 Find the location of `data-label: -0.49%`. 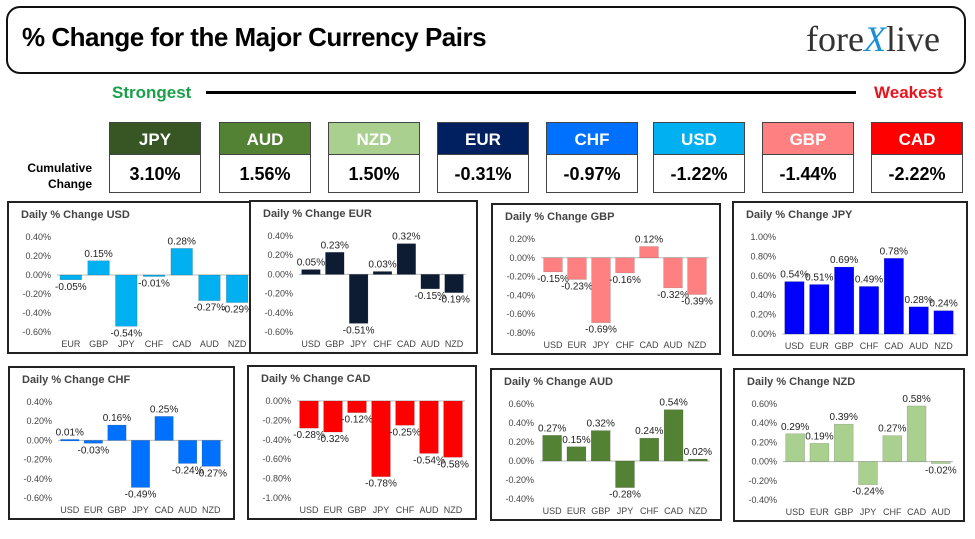

data-label: -0.49% is located at coordinates (141, 494).